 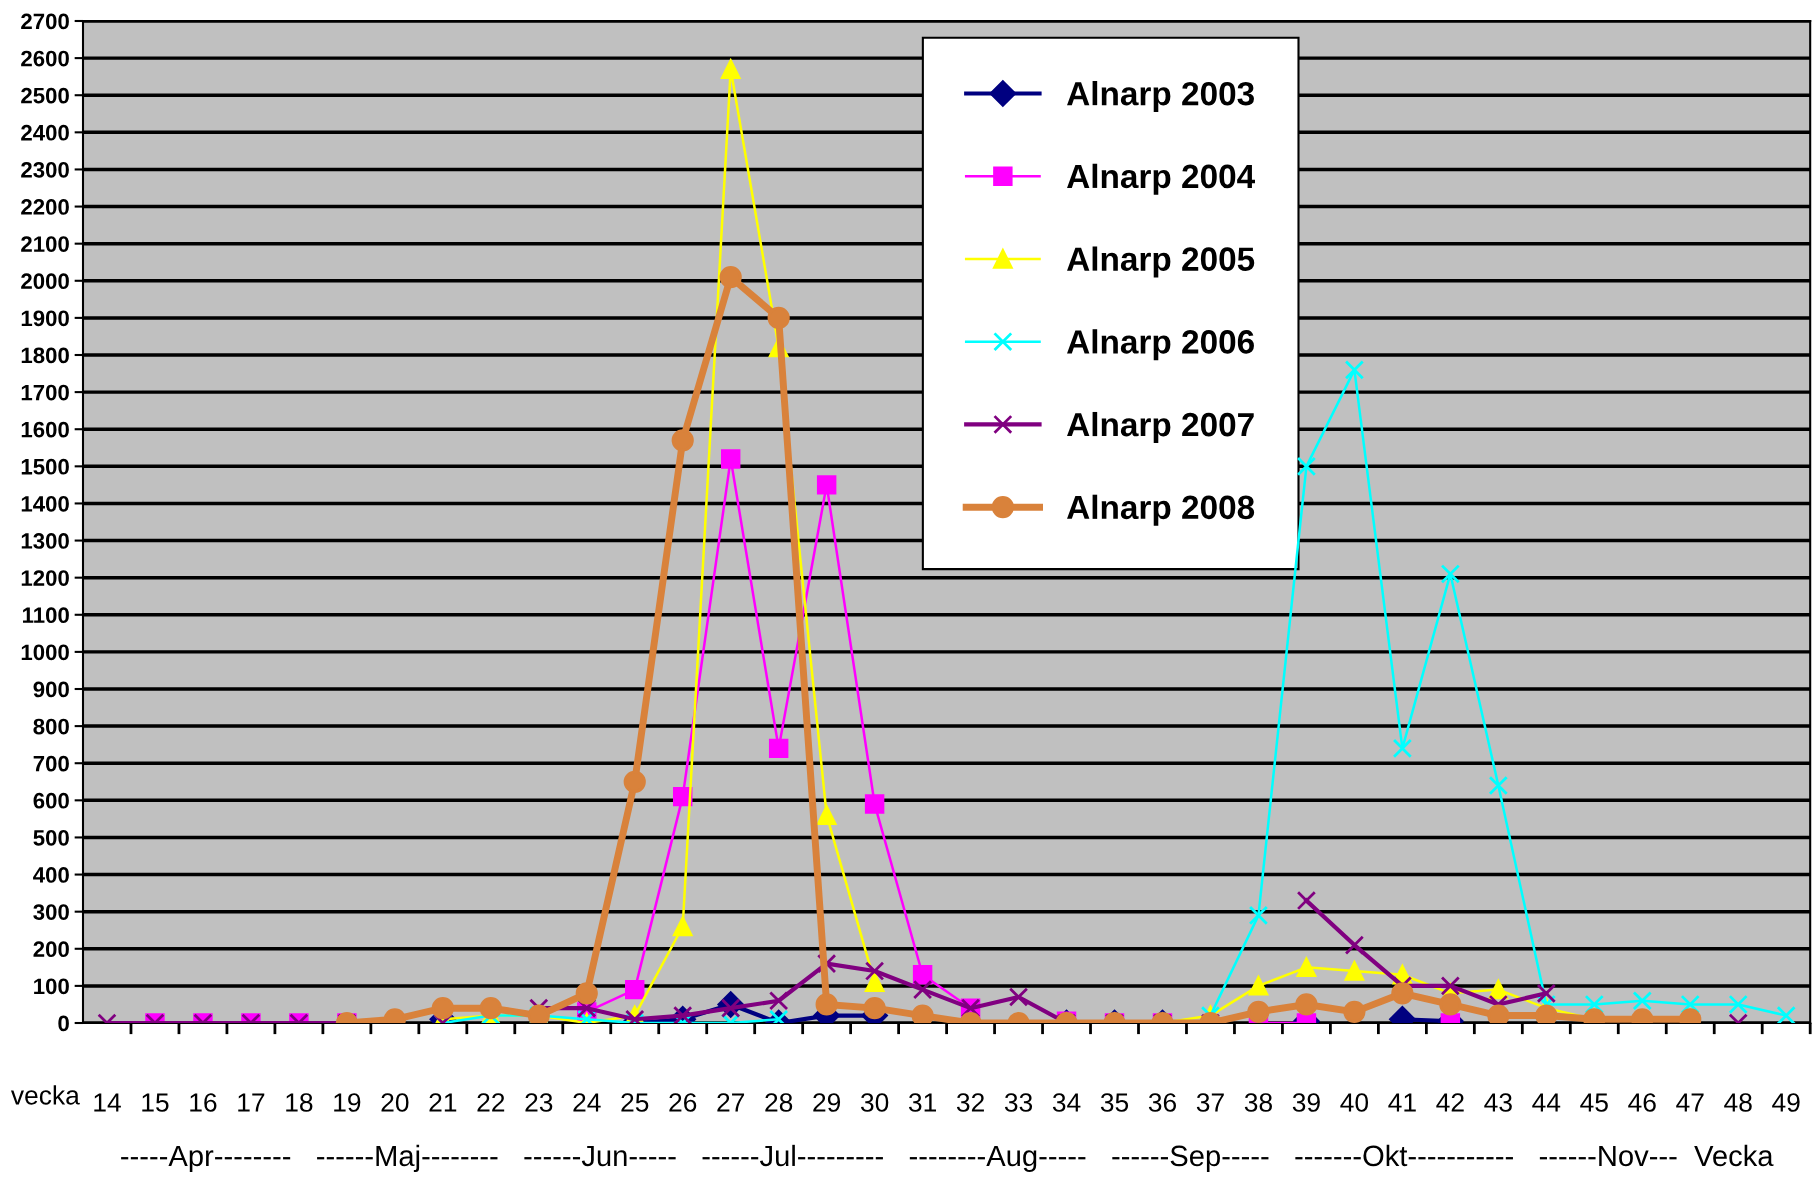 I want to click on x-tick-label: 41, so click(x=1402, y=1102).